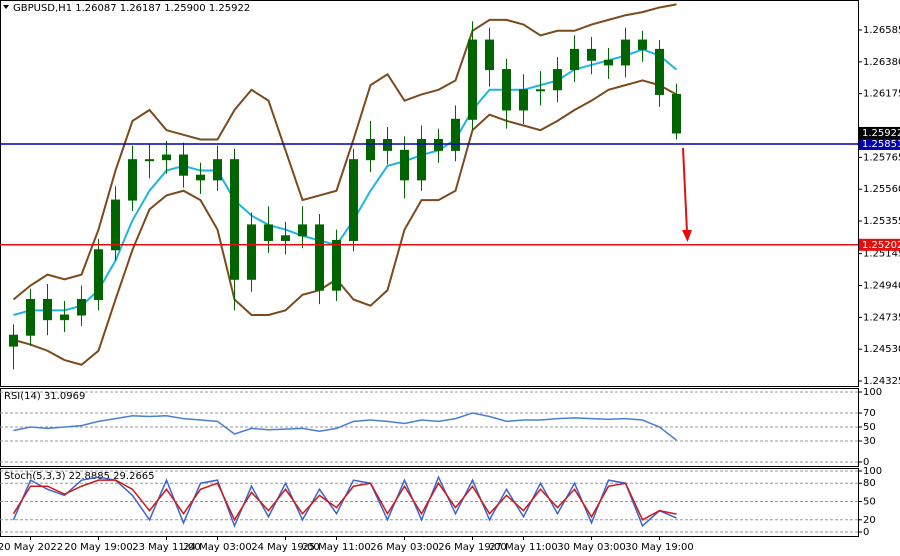  Describe the element at coordinates (881, 381) in the screenshot. I see `y-tick-label: 1.24325` at that location.